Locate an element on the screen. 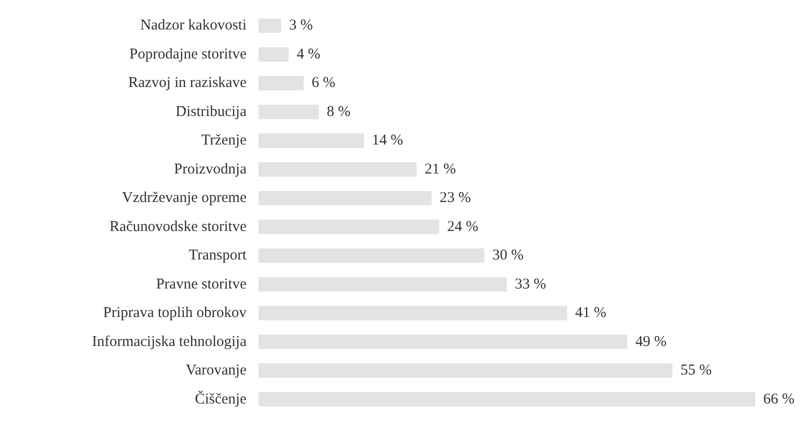  data-label: 23 % is located at coordinates (455, 198).